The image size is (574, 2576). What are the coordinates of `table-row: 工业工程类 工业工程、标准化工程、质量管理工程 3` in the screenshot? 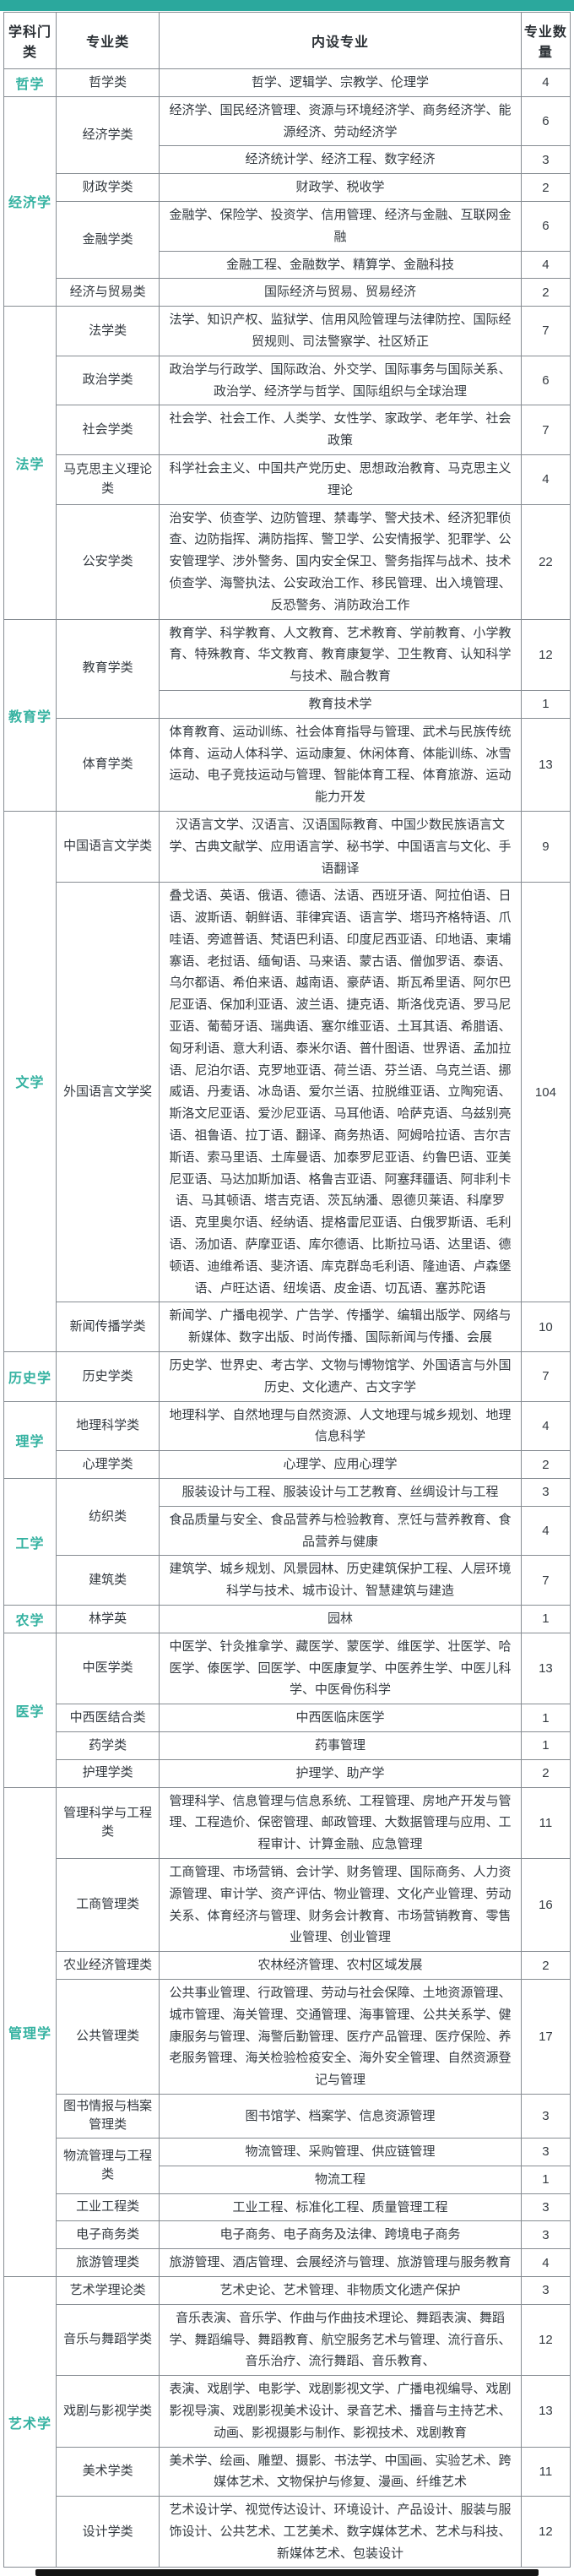 It's located at (287, 2207).